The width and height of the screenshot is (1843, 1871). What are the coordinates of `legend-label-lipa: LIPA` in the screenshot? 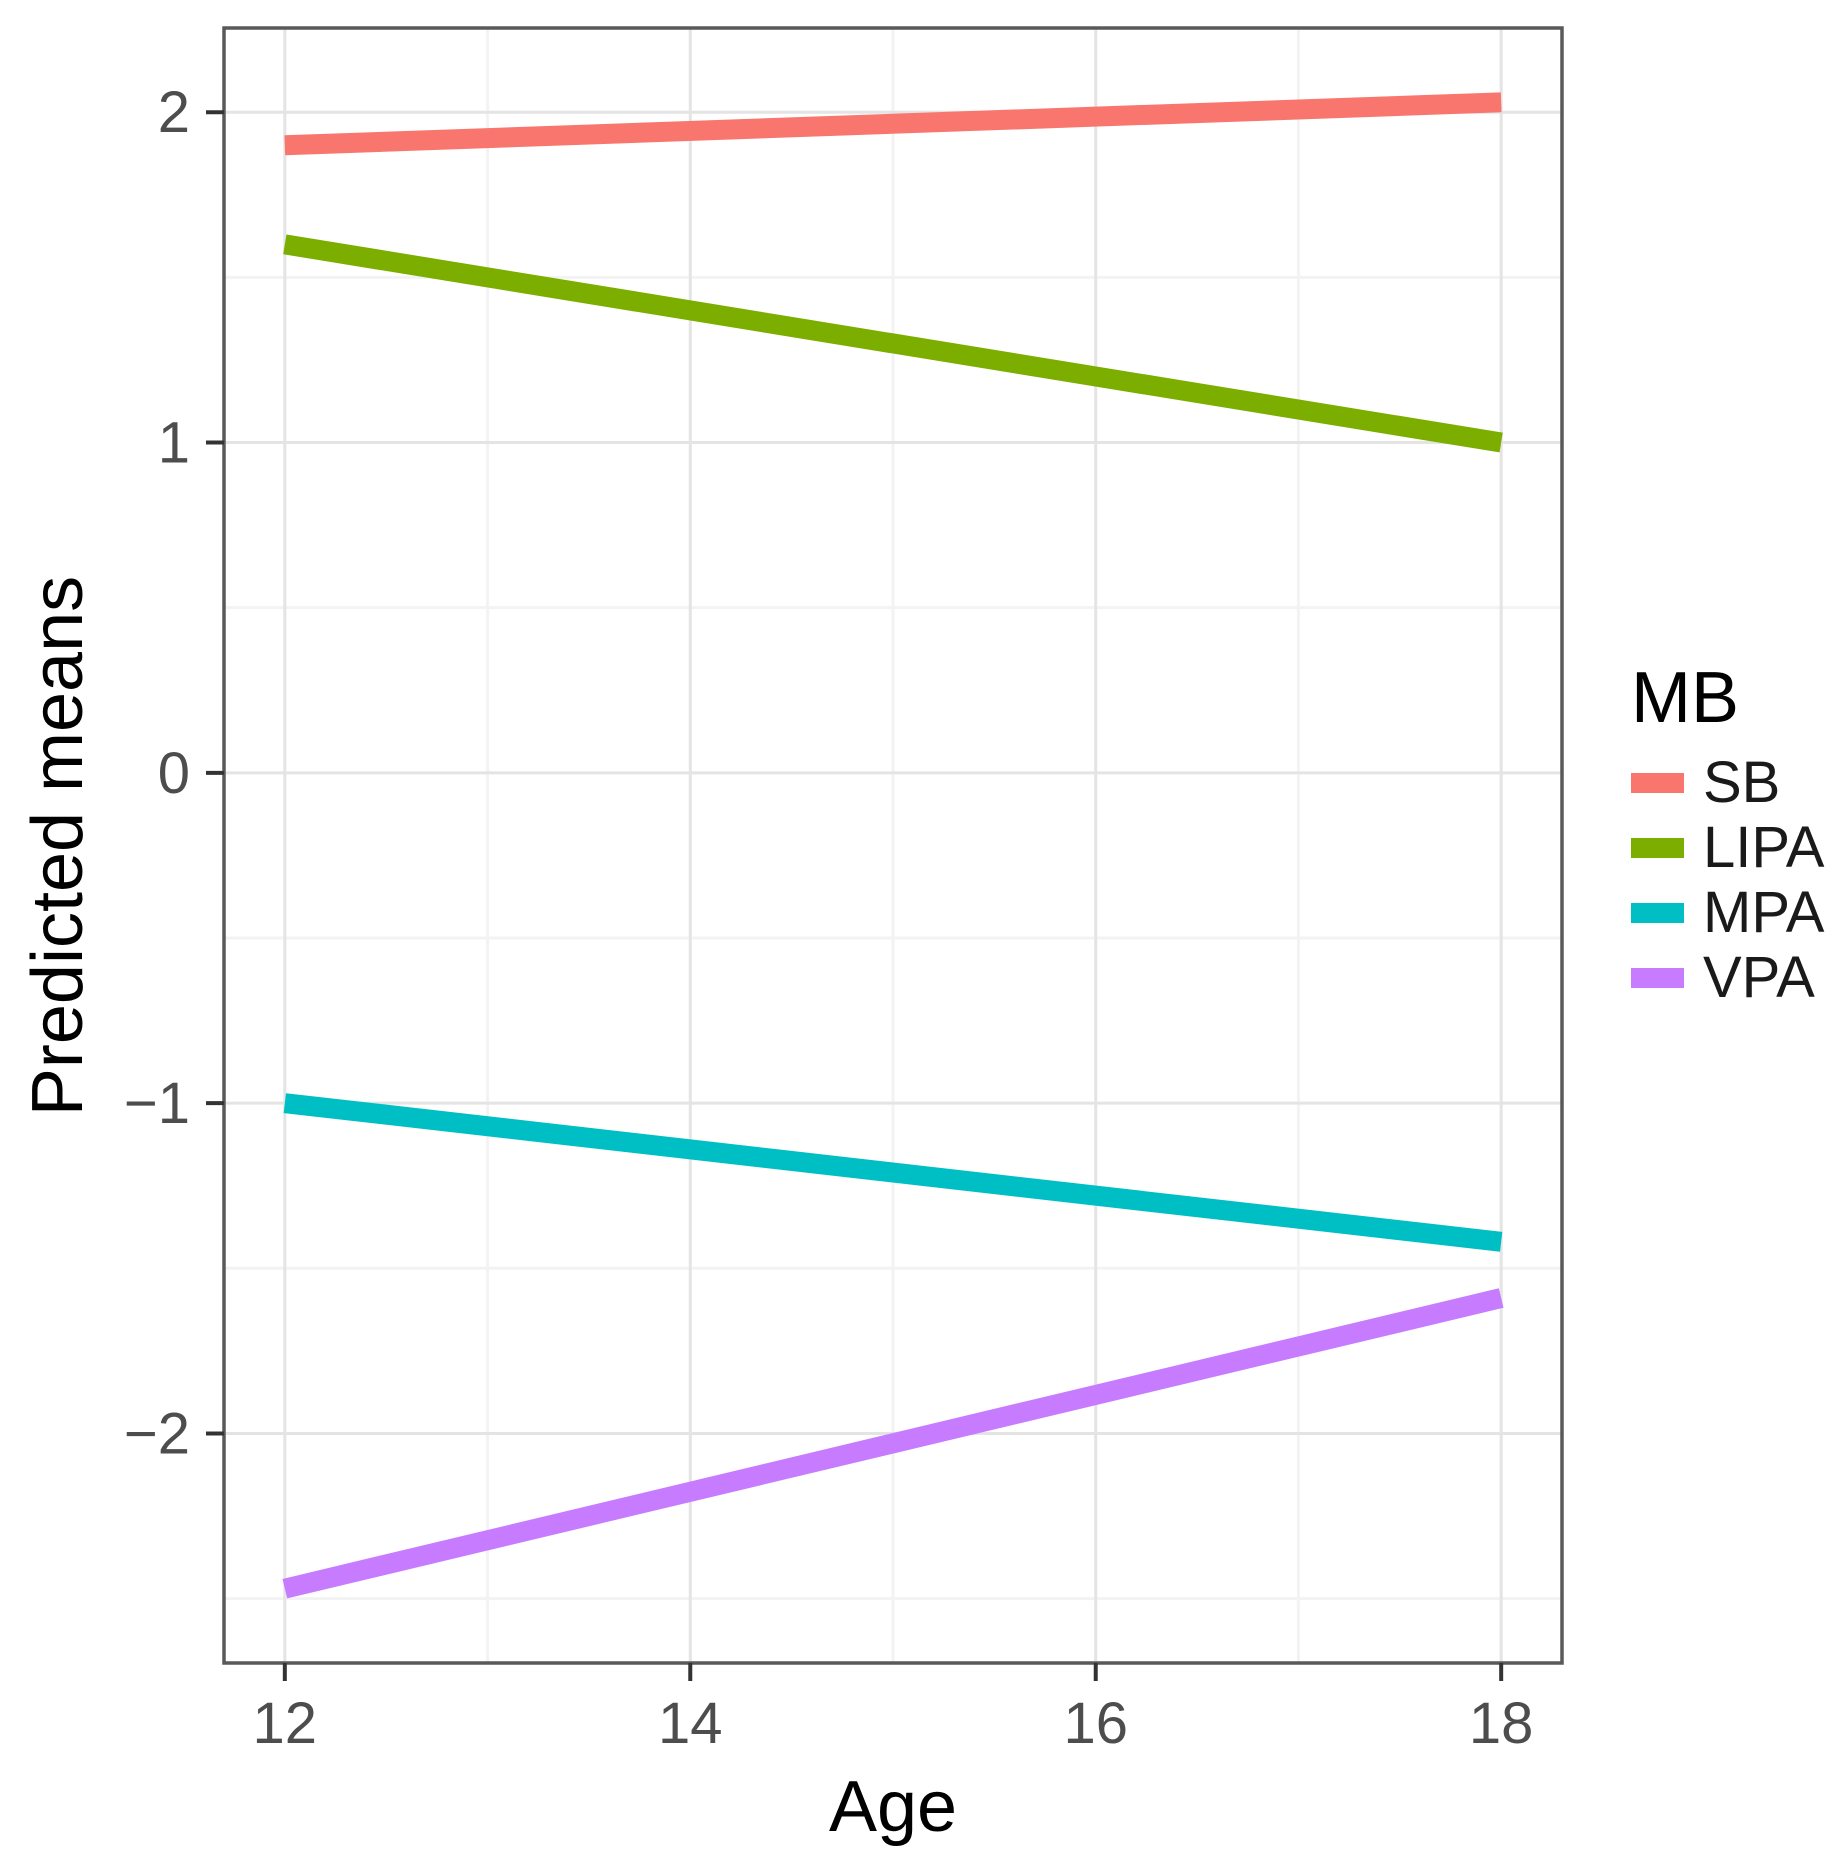 It's located at (1764, 847).